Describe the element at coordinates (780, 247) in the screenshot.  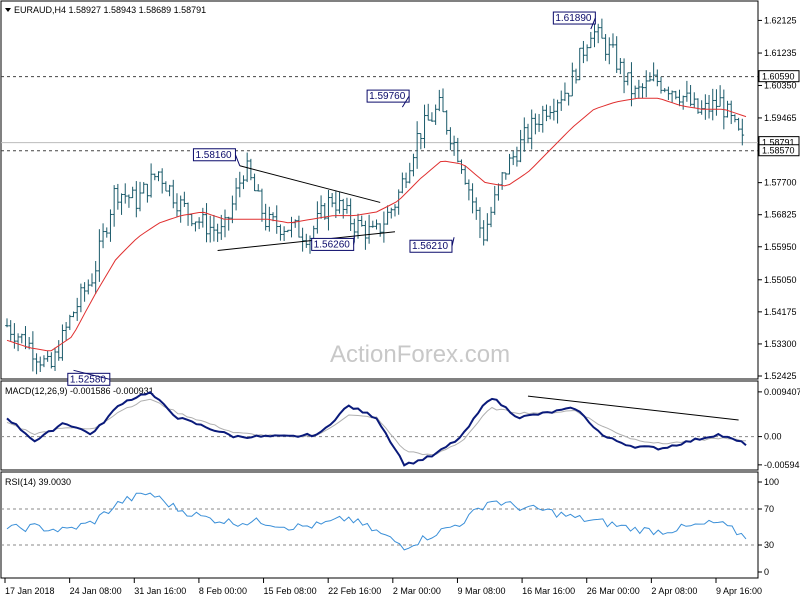
I see `price-tick-label: 1.55950` at that location.